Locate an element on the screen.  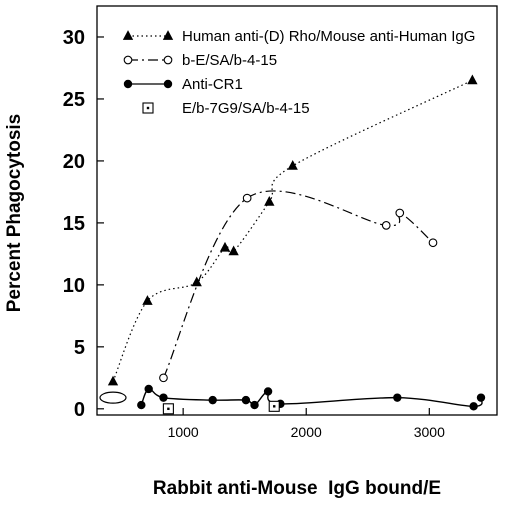
y-tick-label: 0 is located at coordinates (79, 410).